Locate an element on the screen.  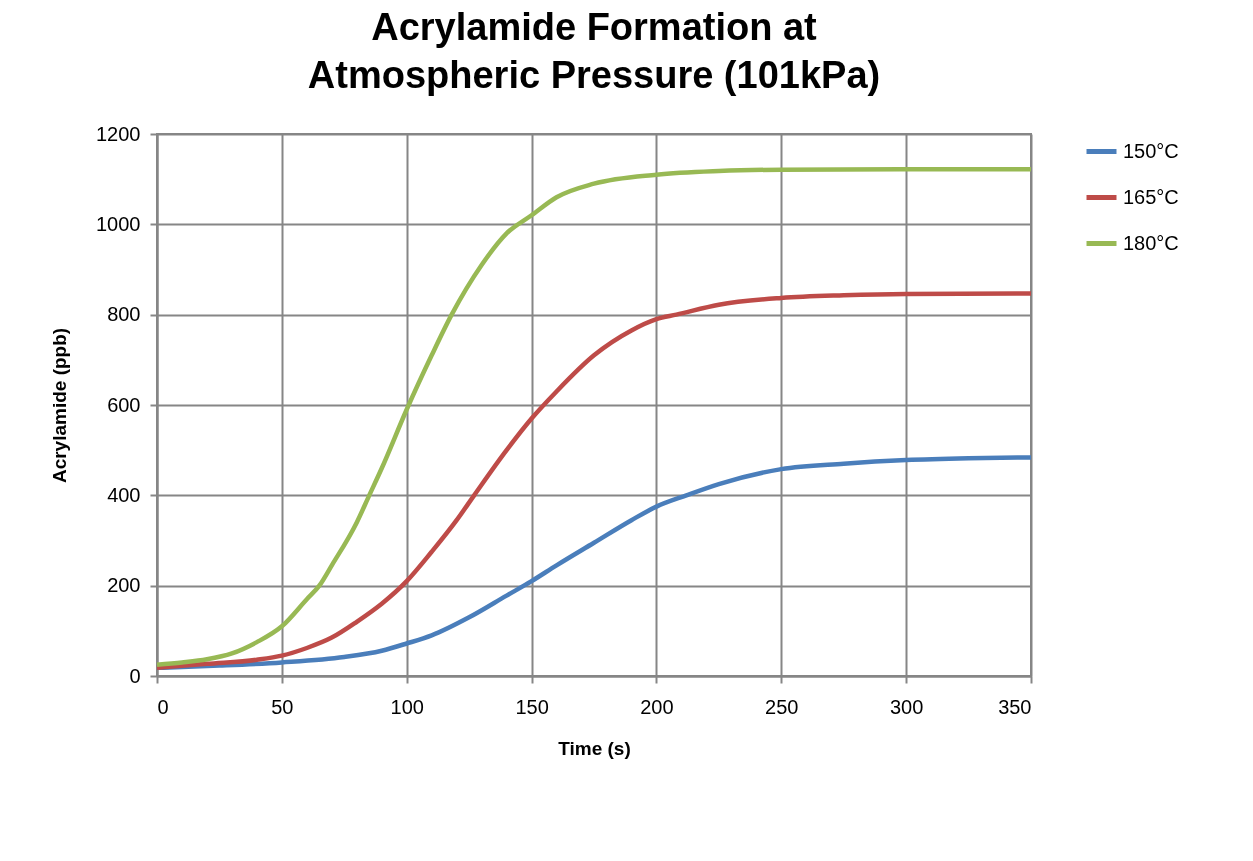
legend-label: 150°C is located at coordinates (1151, 150).